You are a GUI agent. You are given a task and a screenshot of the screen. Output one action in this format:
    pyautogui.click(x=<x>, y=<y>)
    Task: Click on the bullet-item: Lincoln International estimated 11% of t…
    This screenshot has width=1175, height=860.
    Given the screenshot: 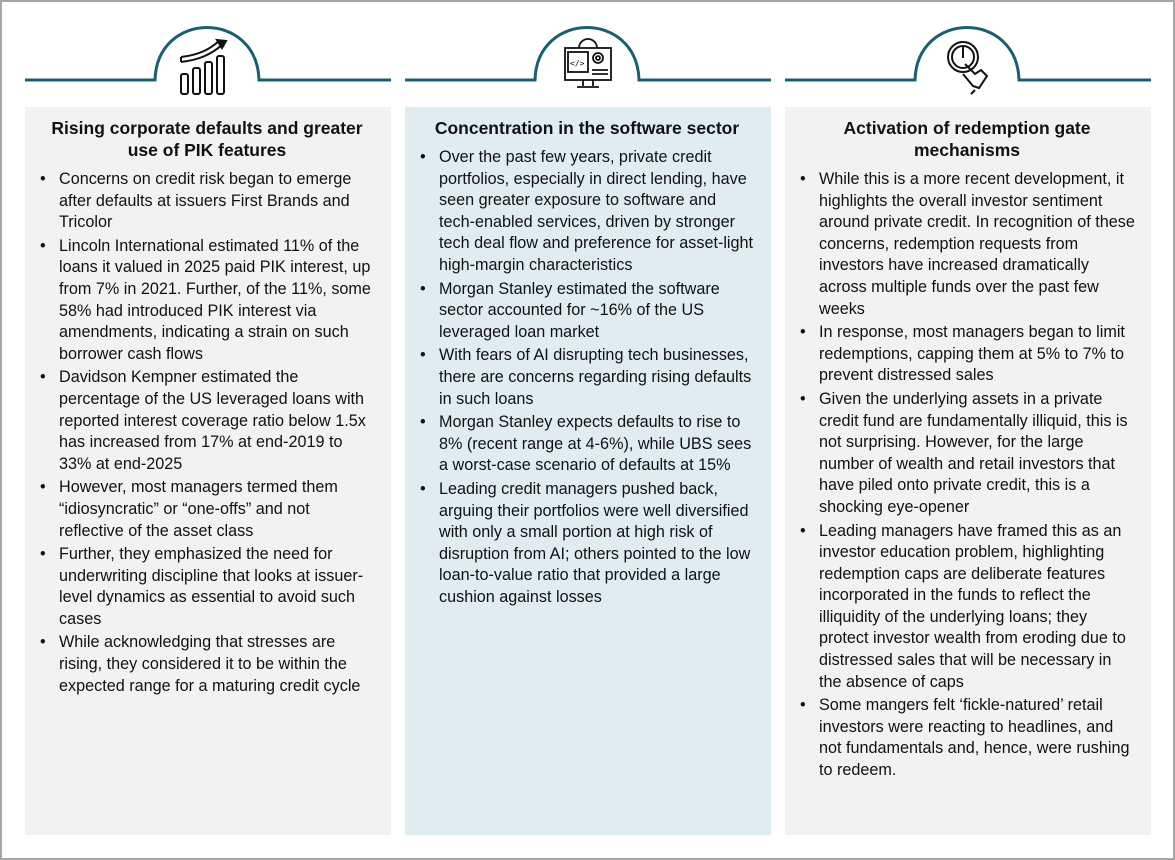 What is the action you would take?
    pyautogui.click(x=207, y=301)
    